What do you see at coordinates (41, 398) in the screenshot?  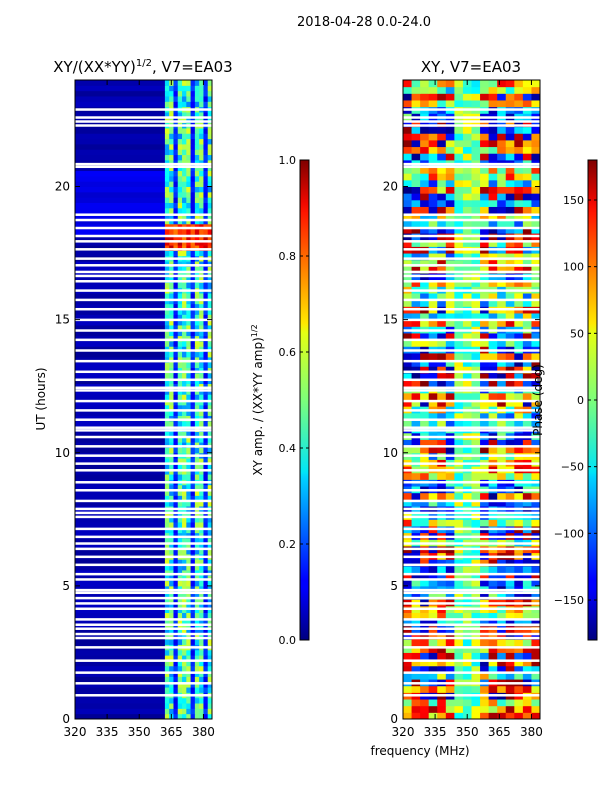 I see `panel-a-ylabel: UT (hours)` at bounding box center [41, 398].